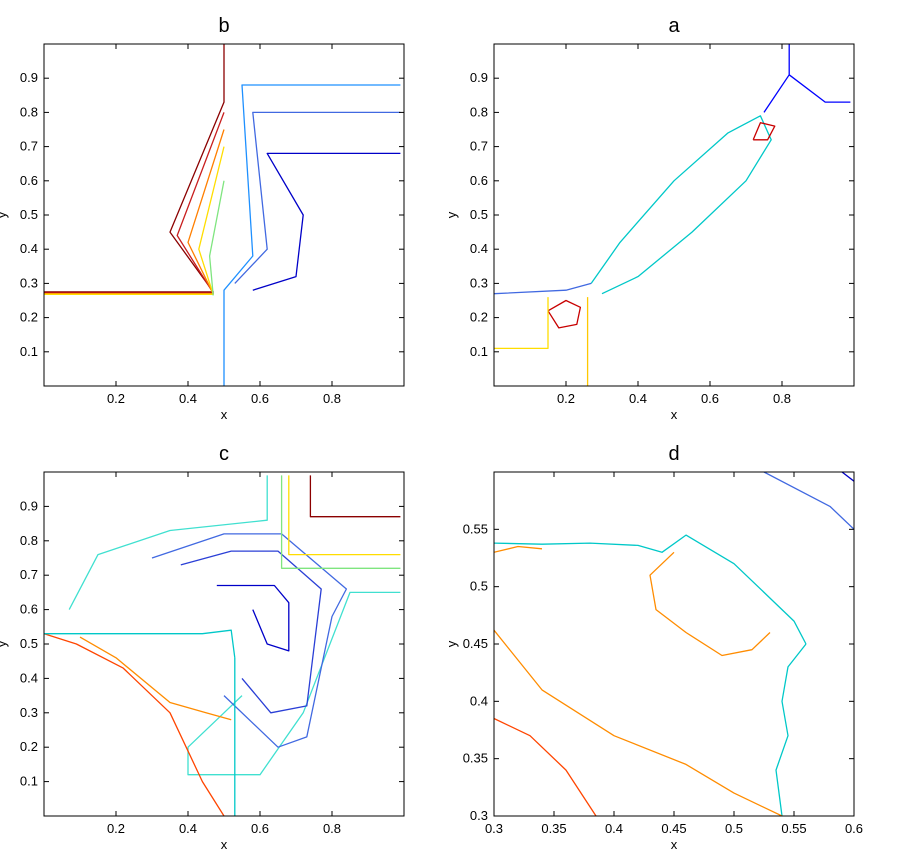 This screenshot has width=899, height=860. I want to click on x-tick-label: 0.3, so click(494, 828).